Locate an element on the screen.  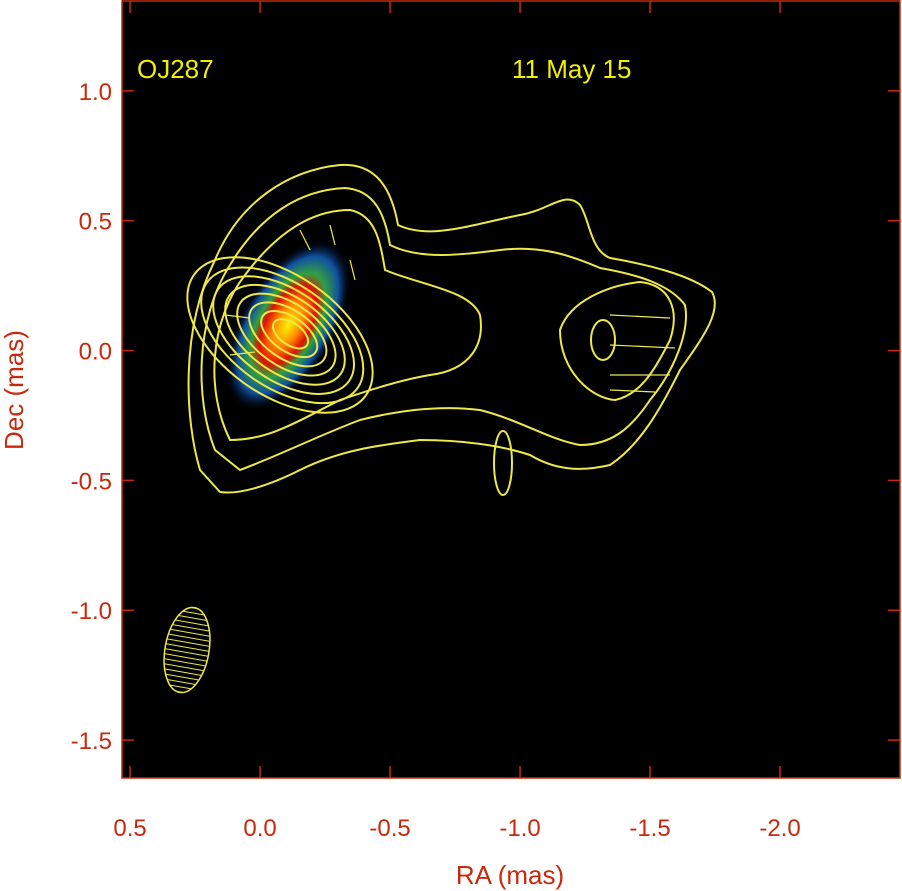
source-name: OJ287 is located at coordinates (175, 69).